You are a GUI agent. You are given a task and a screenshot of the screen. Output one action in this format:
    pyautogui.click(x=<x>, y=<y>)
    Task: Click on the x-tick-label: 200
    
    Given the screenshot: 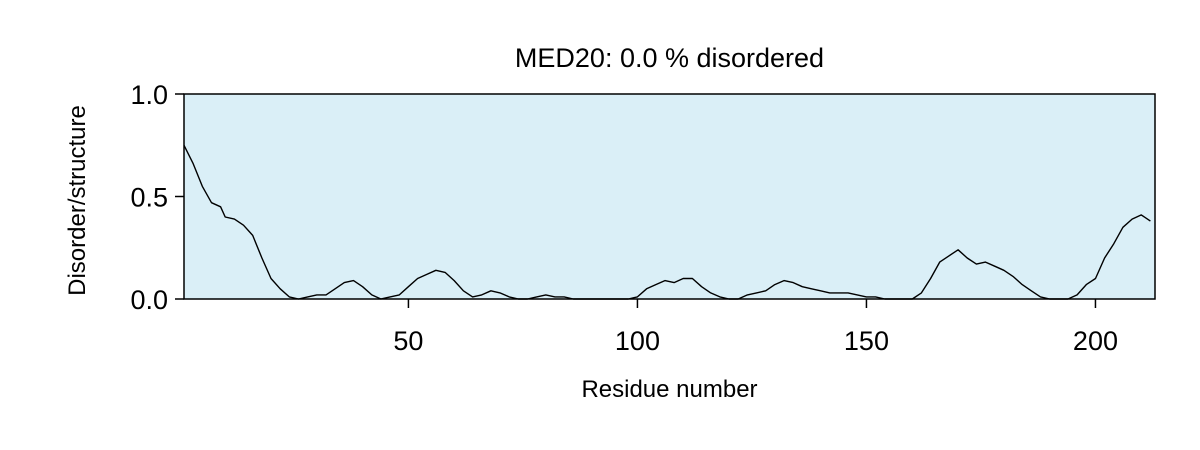 What is the action you would take?
    pyautogui.click(x=1095, y=341)
    